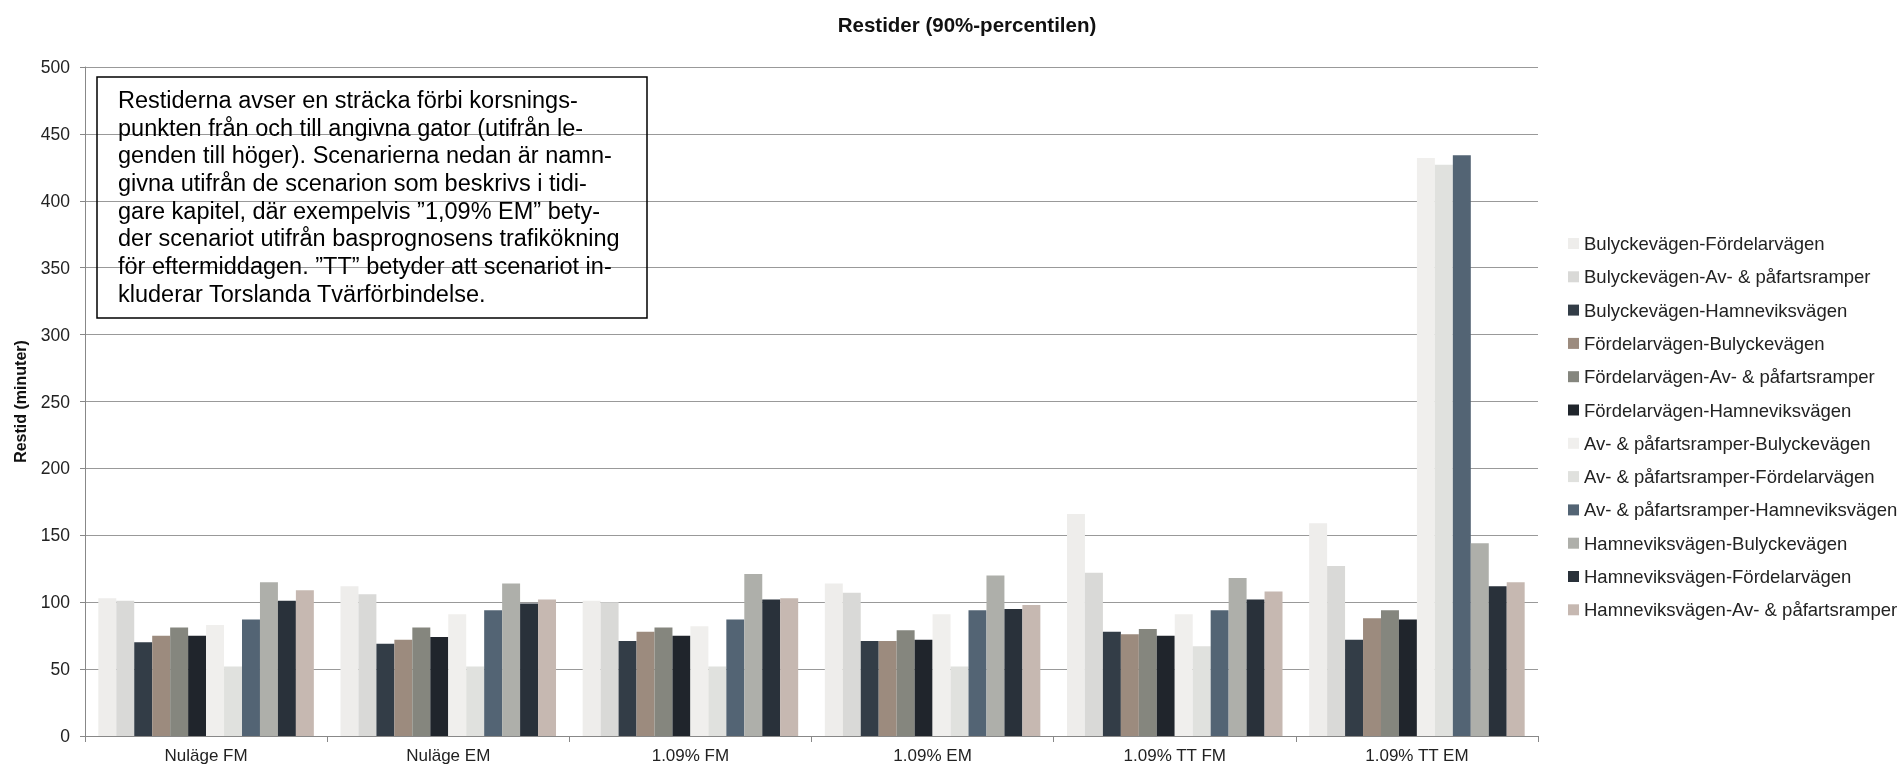 The width and height of the screenshot is (1899, 770). What do you see at coordinates (55, 401) in the screenshot?
I see `y-tick-label: 250` at bounding box center [55, 401].